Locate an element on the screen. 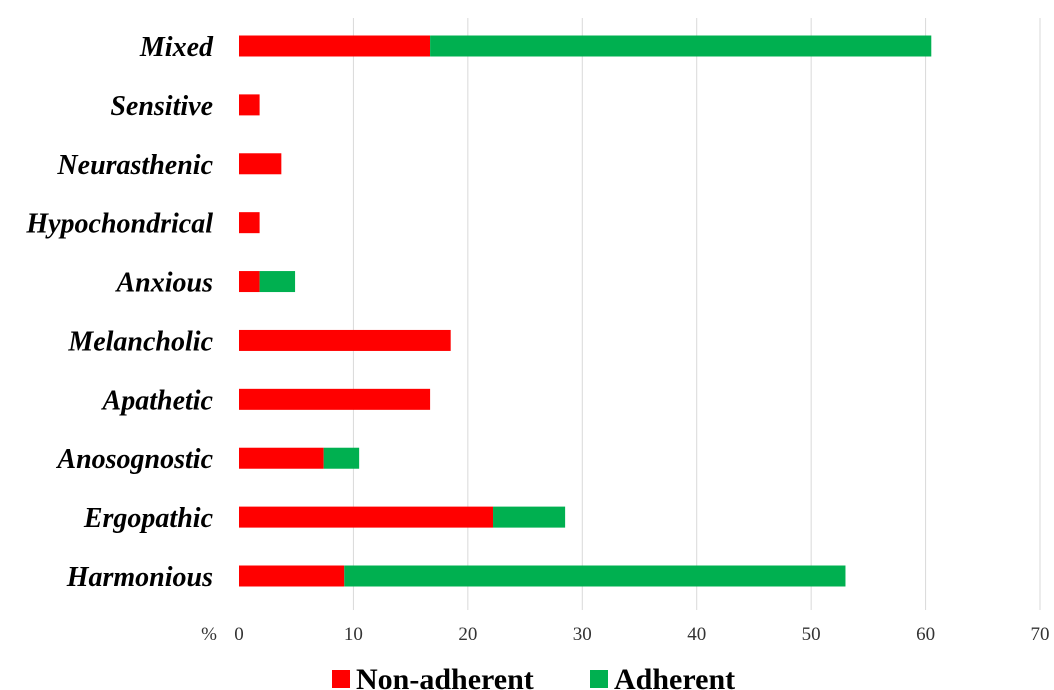  bar-anxious-adherent is located at coordinates (277, 282).